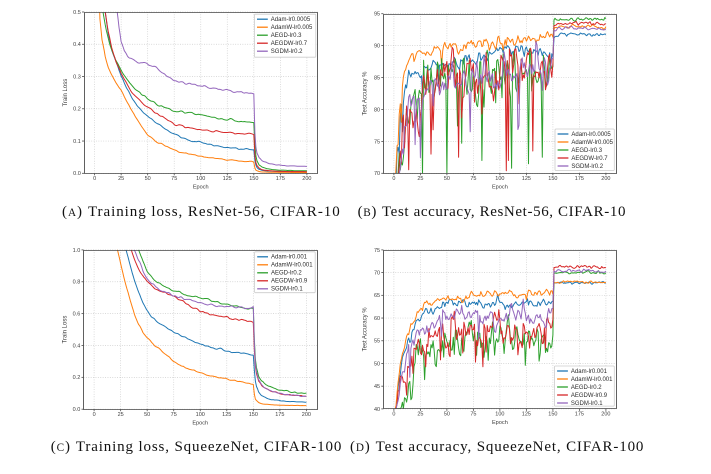  What do you see at coordinates (77, 142) in the screenshot?
I see `svg-text: 0.1` at bounding box center [77, 142].